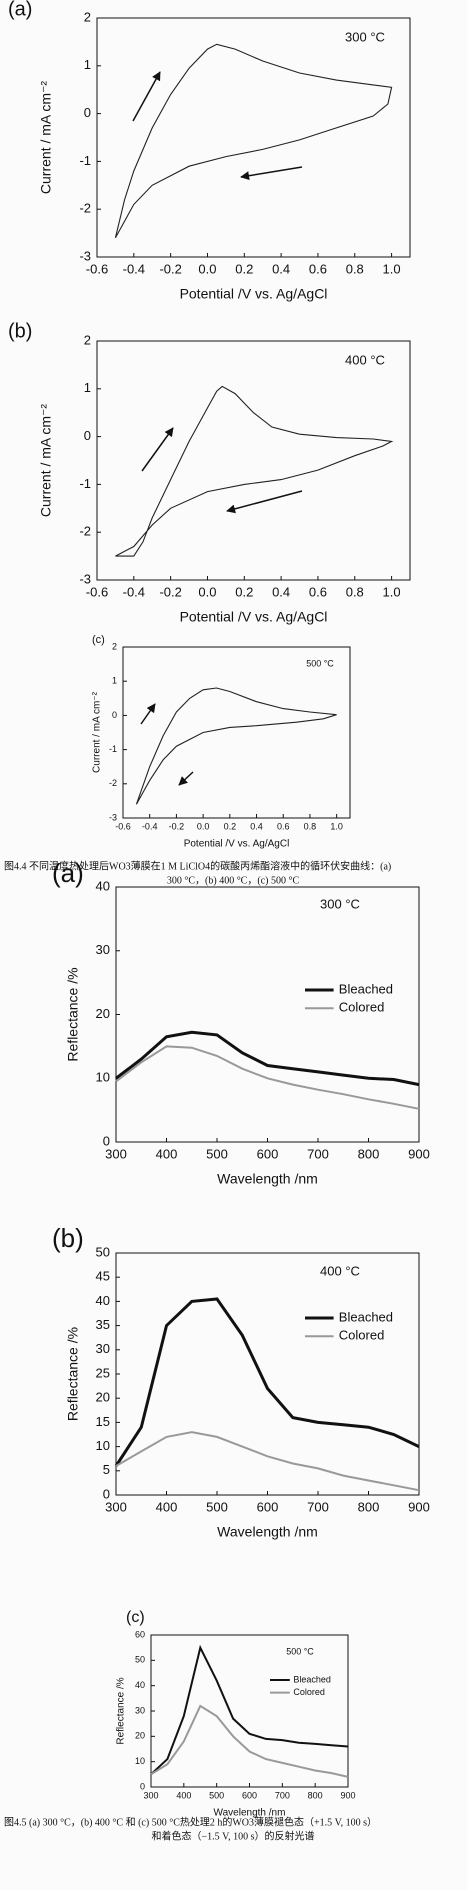  Describe the element at coordinates (140, 1634) in the screenshot. I see `y-tick-label: 60` at that location.